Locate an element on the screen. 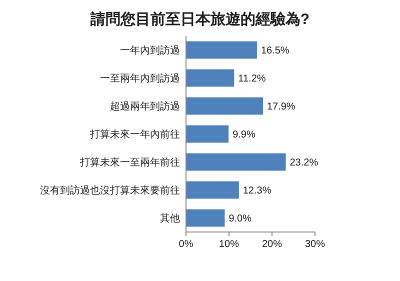 This screenshot has width=400, height=281. x-tick-label: 10% is located at coordinates (229, 244).